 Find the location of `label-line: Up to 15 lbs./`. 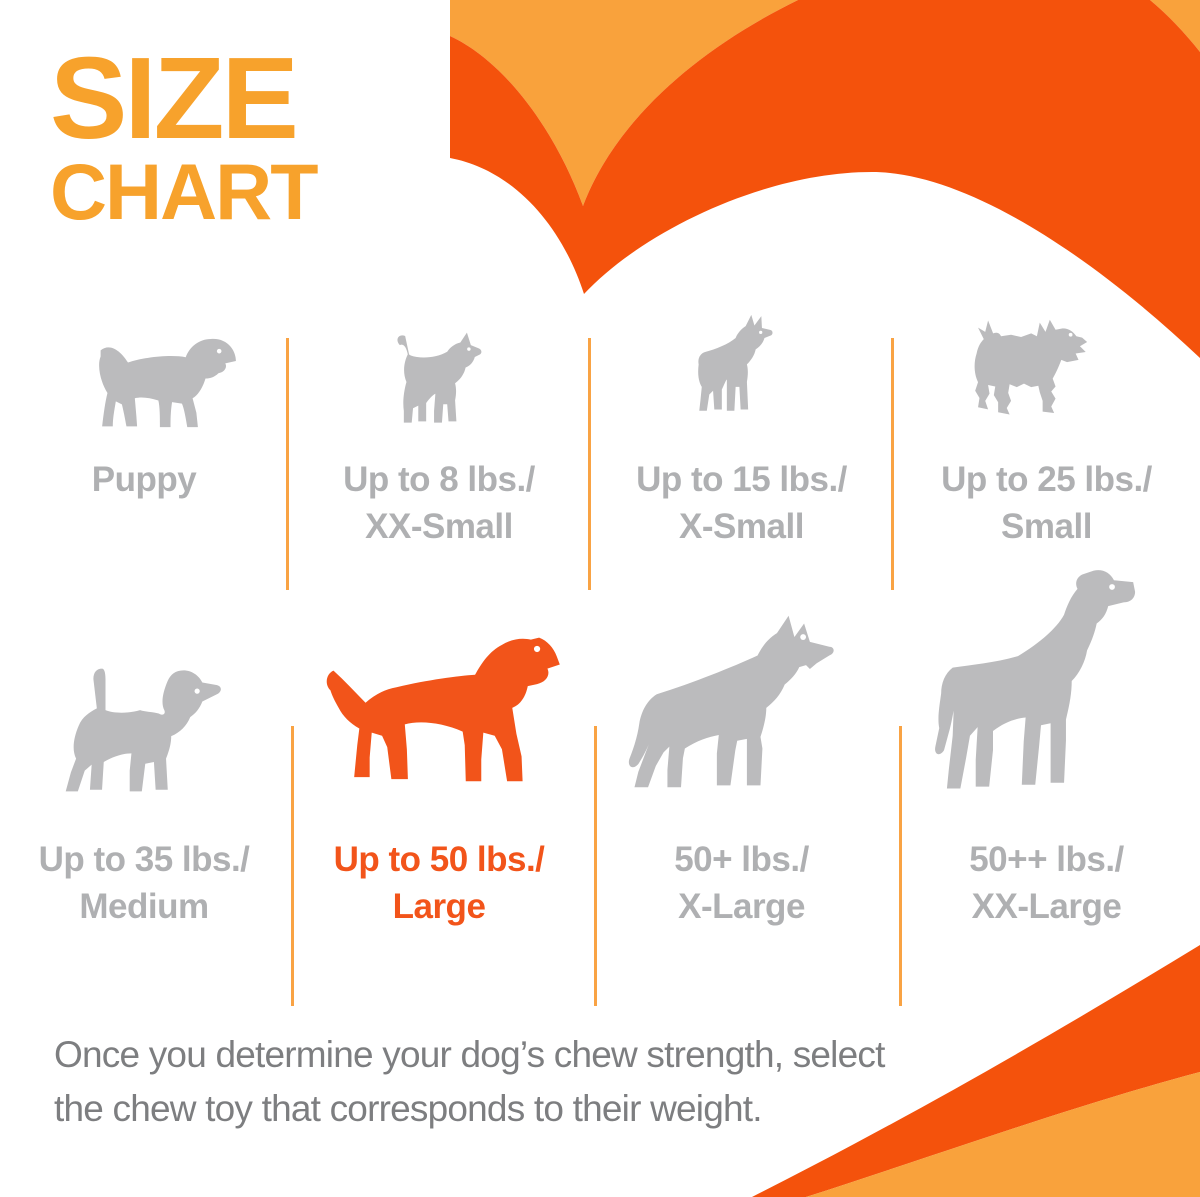

label-line: Up to 15 lbs./ is located at coordinates (741, 479).